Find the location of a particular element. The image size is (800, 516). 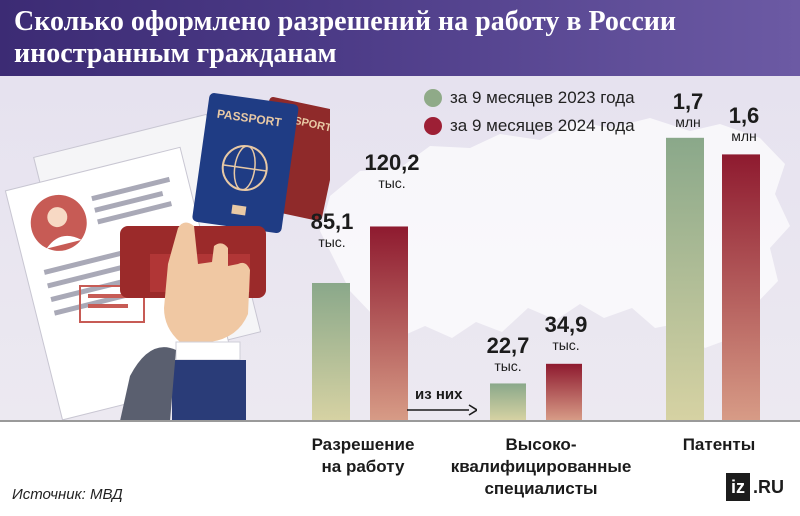

annotation-text: из них is located at coordinates (439, 394).